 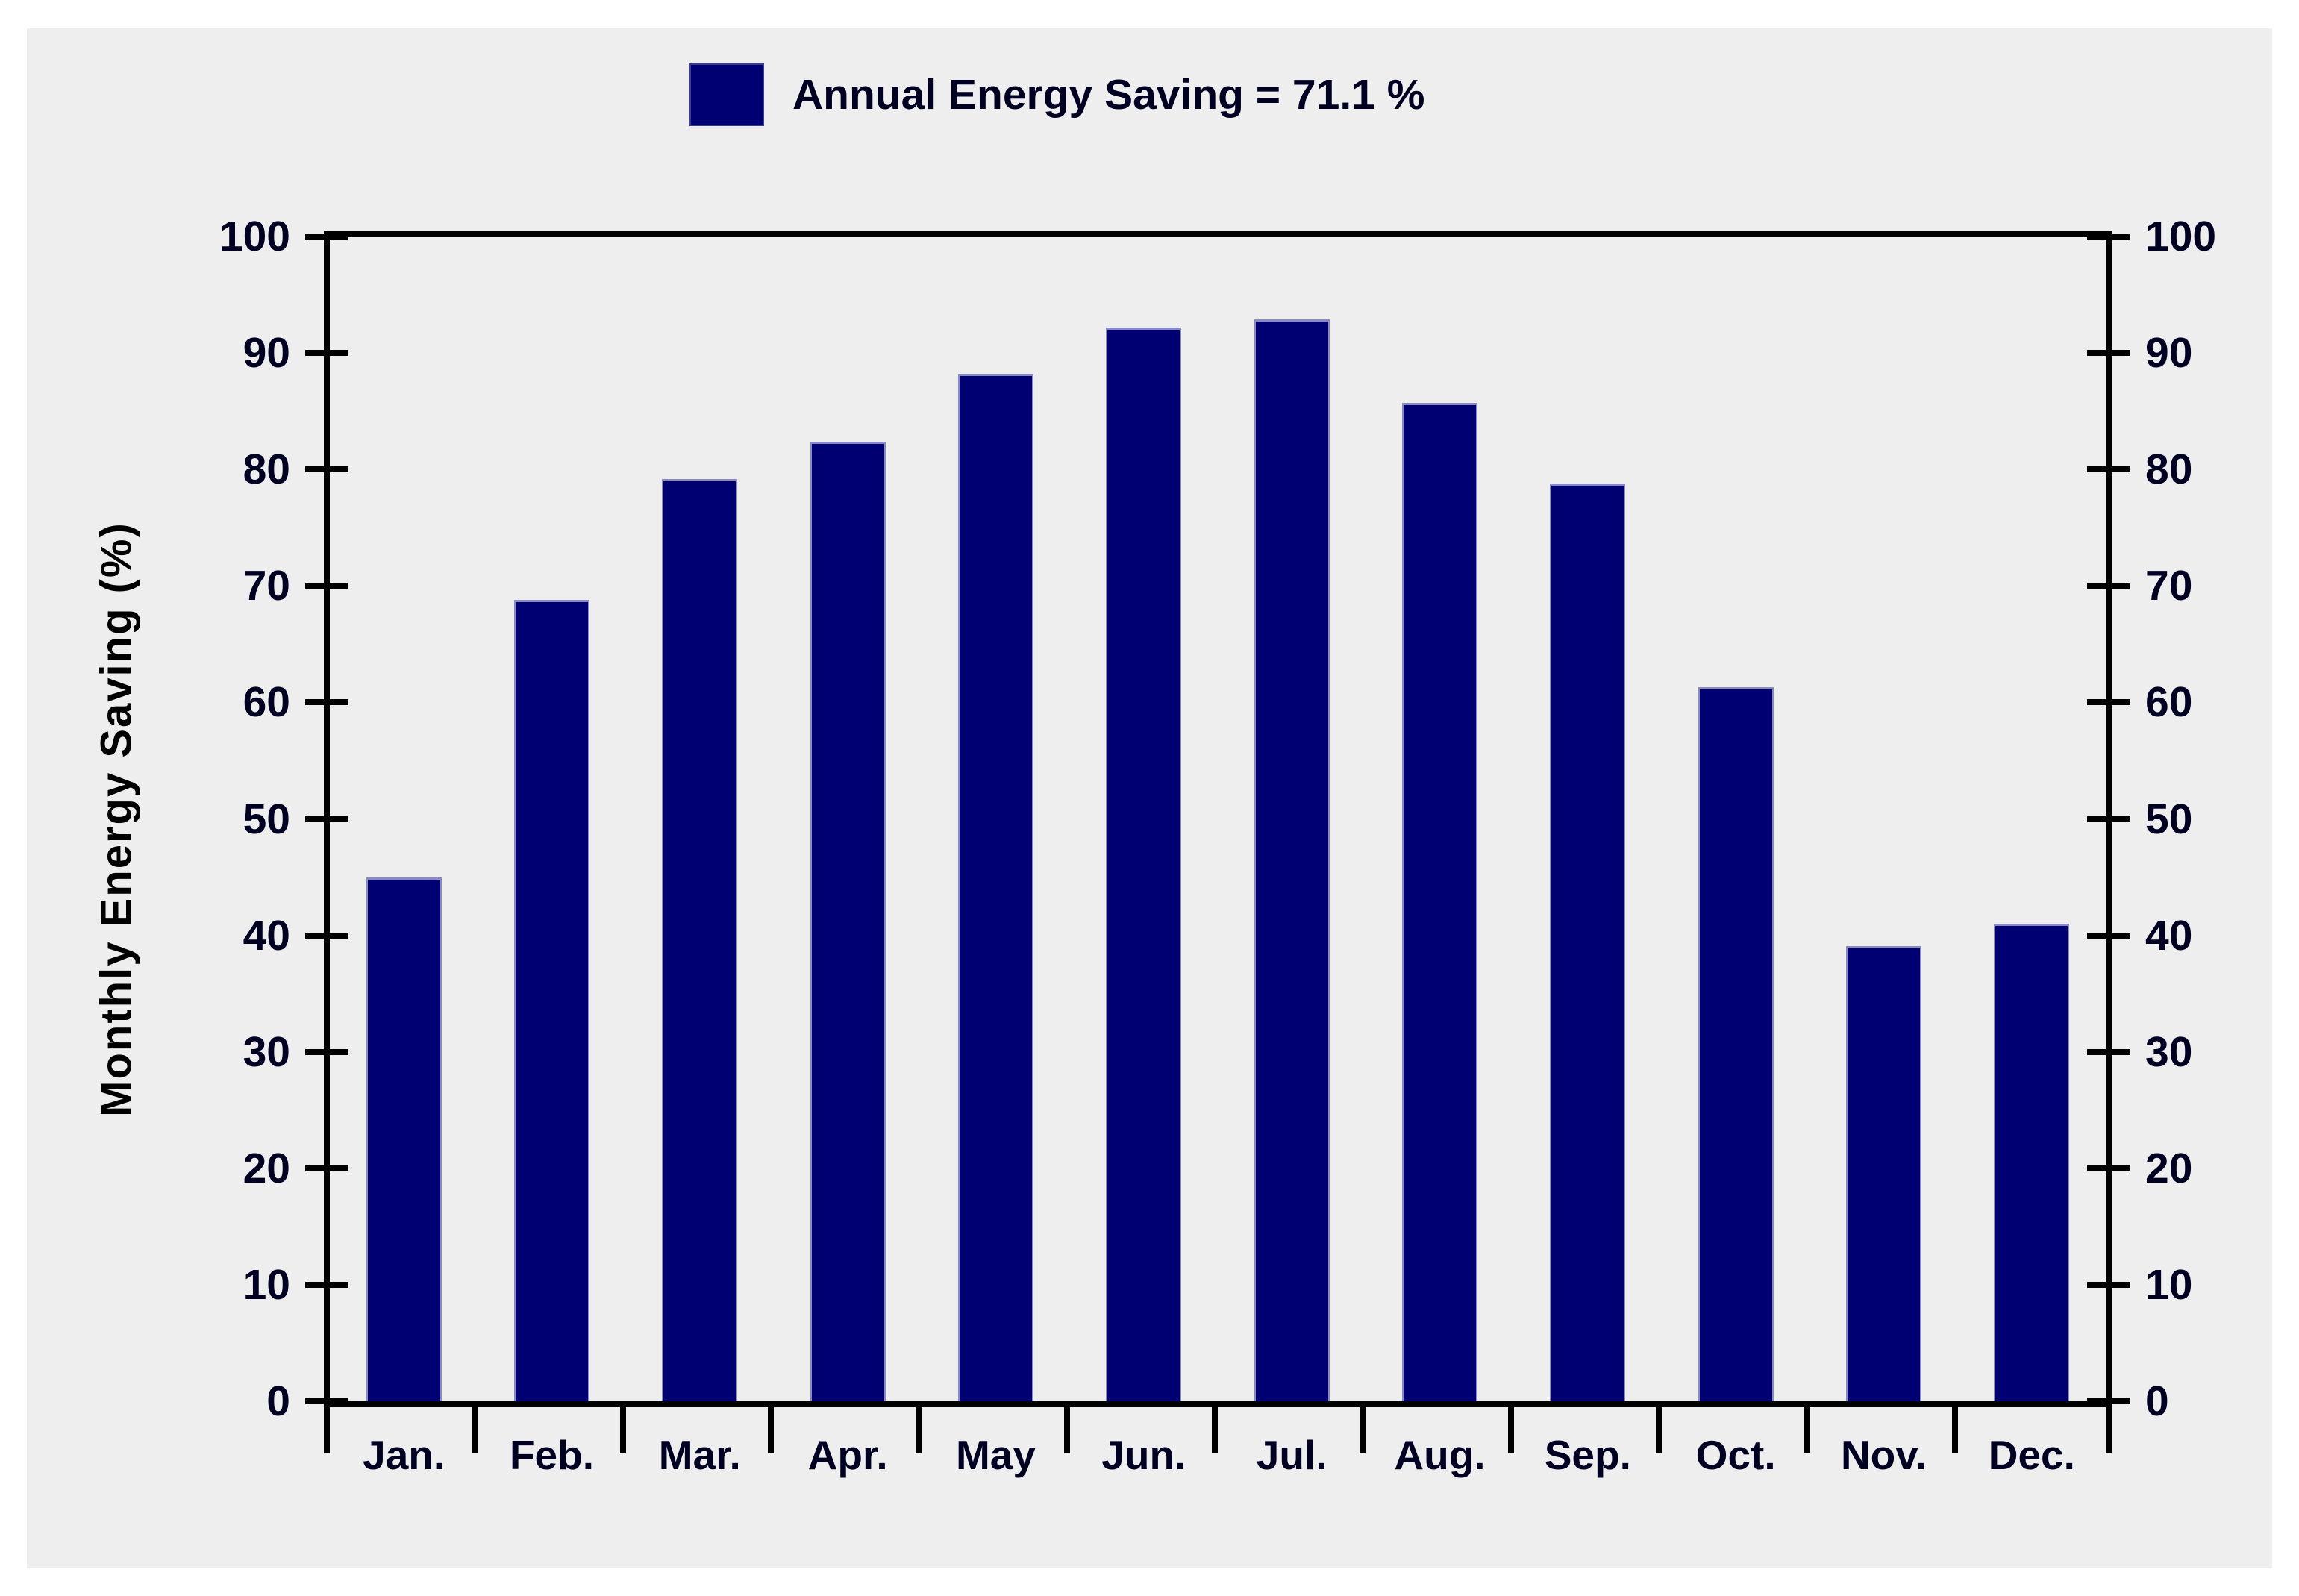 What do you see at coordinates (266, 935) in the screenshot?
I see `y-label-left-40: 40` at bounding box center [266, 935].